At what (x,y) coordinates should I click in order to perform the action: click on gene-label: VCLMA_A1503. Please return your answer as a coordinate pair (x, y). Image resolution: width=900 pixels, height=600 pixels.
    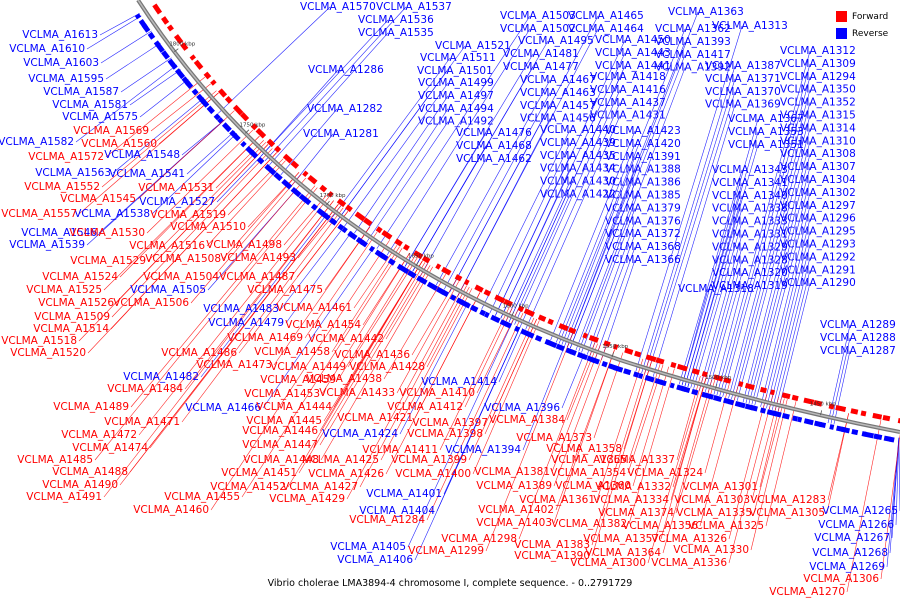
    Looking at the image, I should click on (538, 16).